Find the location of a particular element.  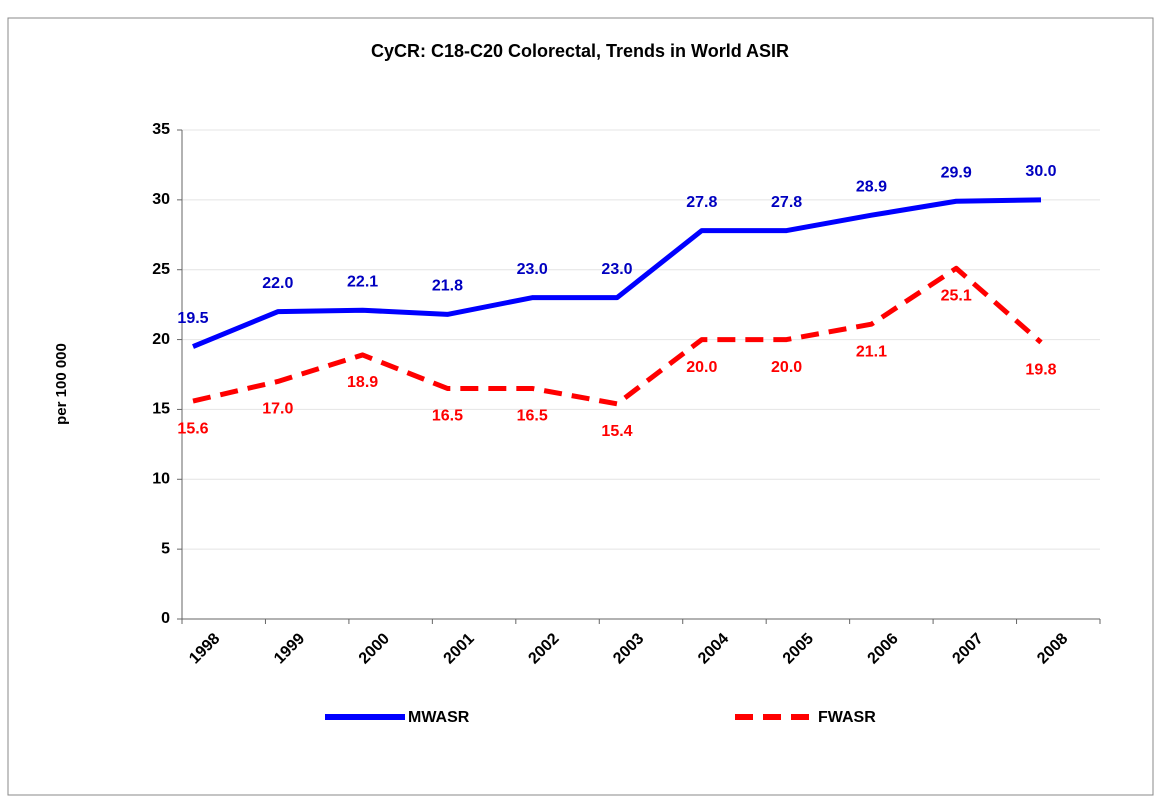

data-label: 29.9 is located at coordinates (956, 172).